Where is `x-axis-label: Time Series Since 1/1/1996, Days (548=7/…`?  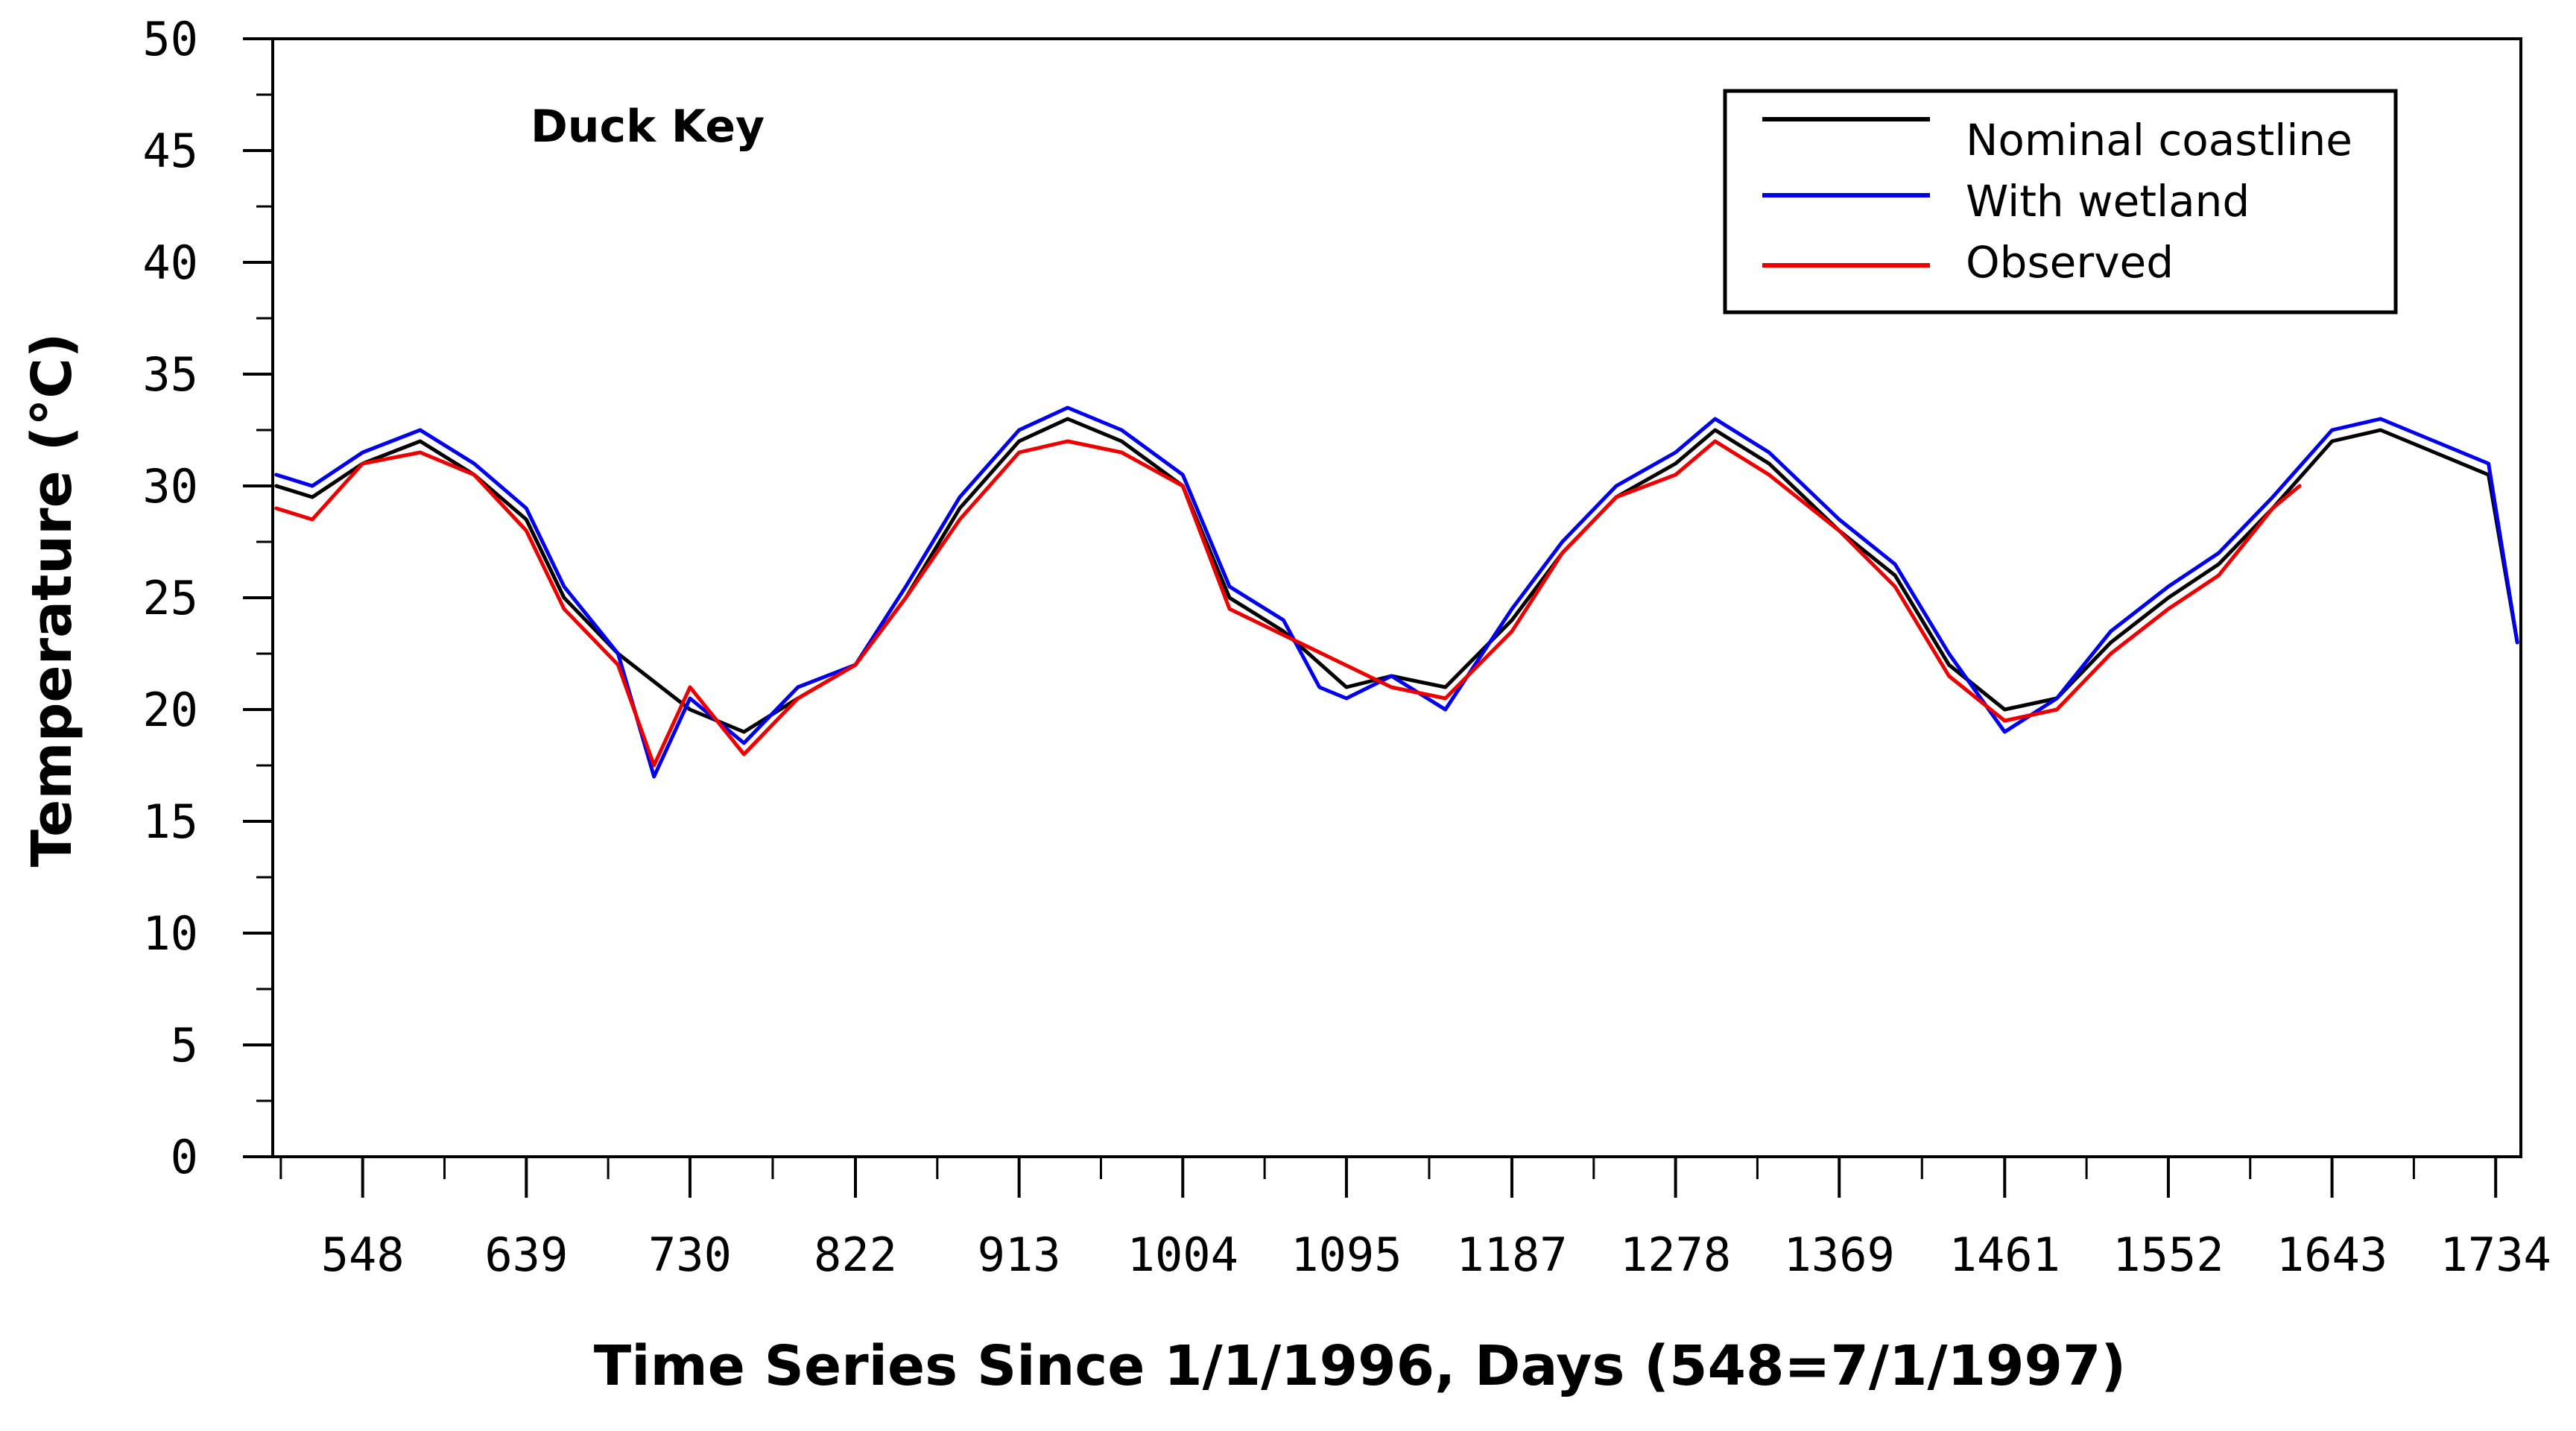 x-axis-label: Time Series Since 1/1/1996, Days (548=7/… is located at coordinates (1360, 1366).